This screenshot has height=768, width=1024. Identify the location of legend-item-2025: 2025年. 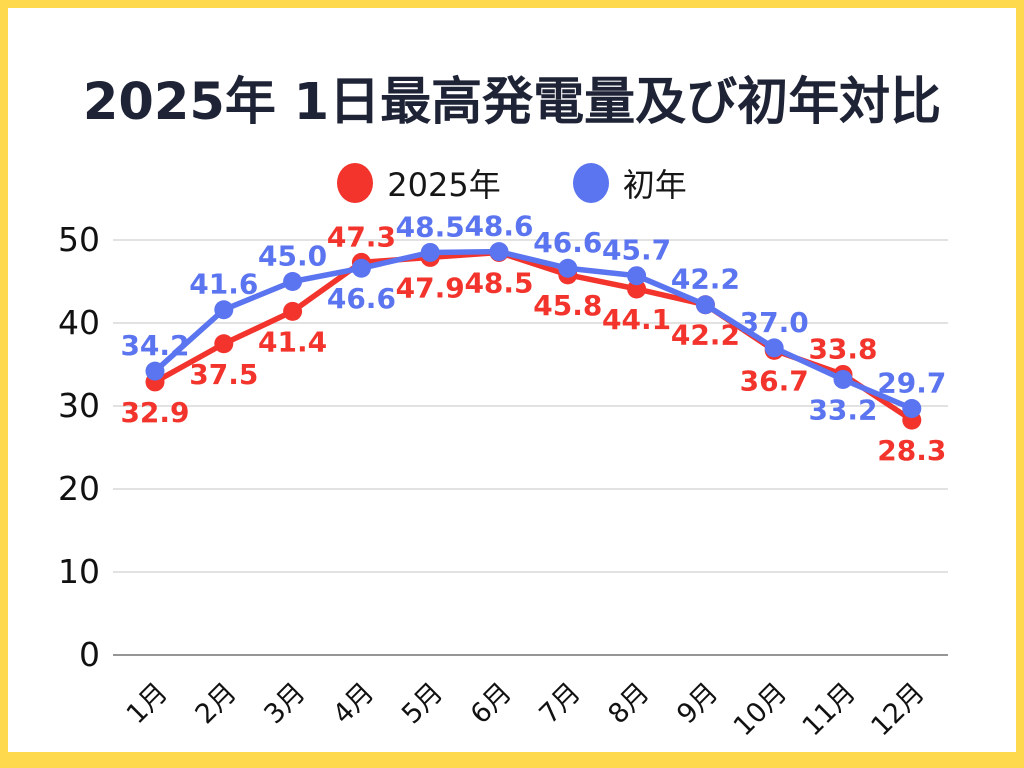
(419, 183).